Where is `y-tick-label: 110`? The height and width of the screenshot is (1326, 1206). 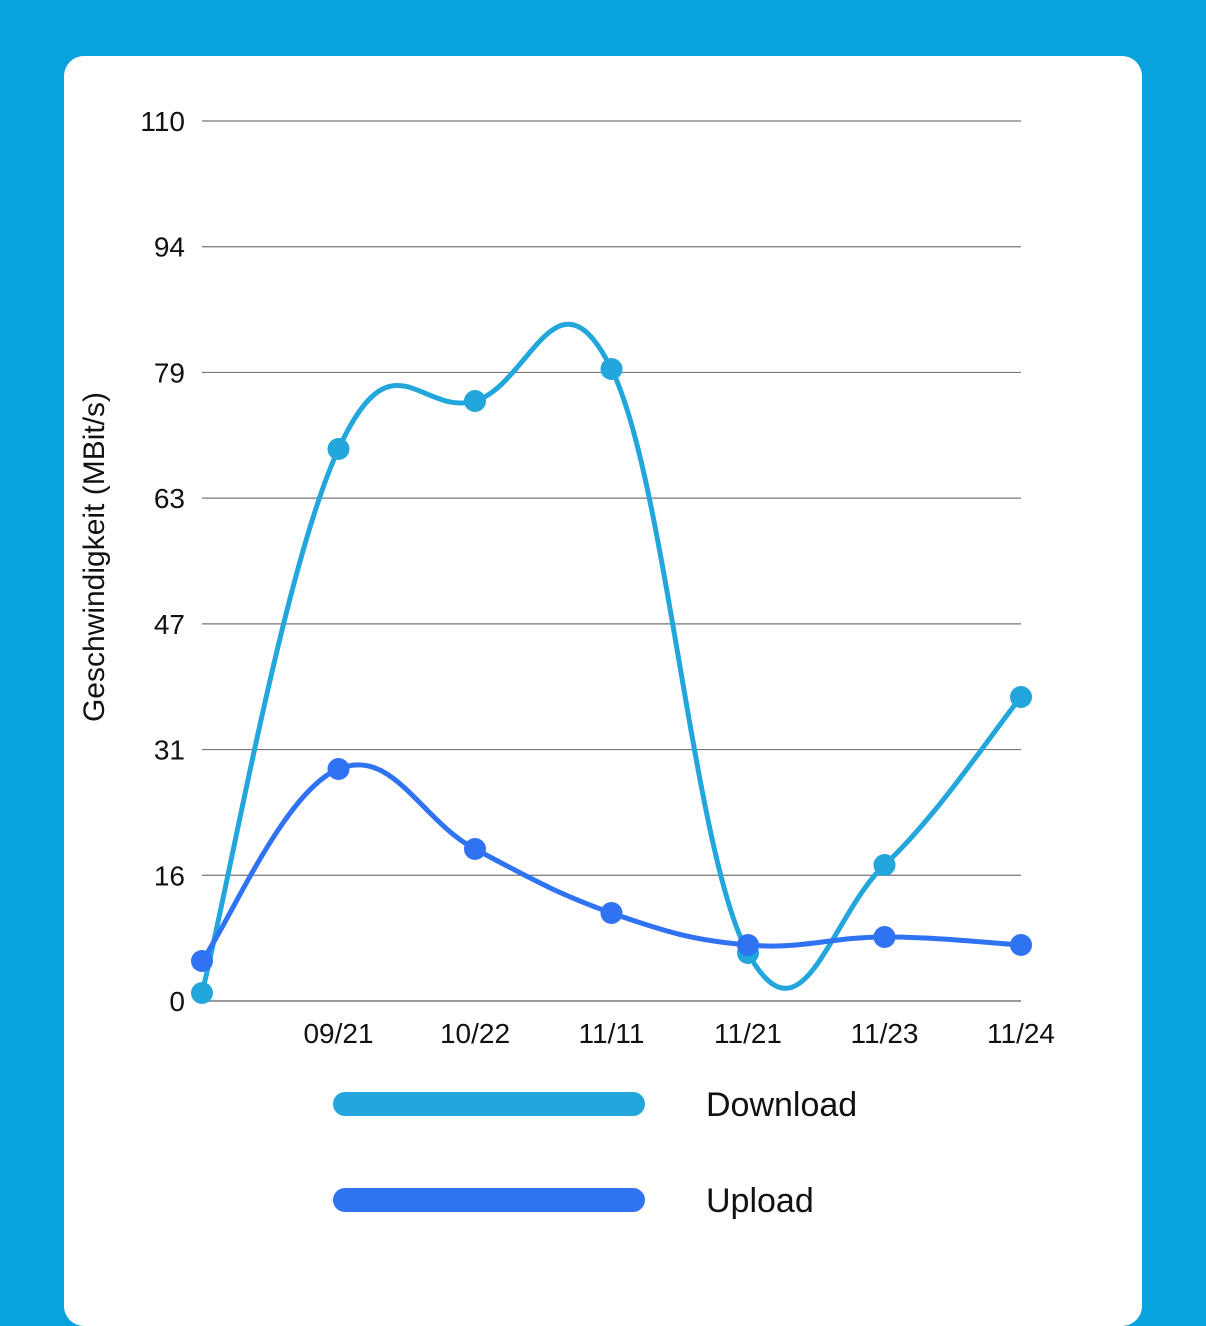
y-tick-label: 110 is located at coordinates (162, 121).